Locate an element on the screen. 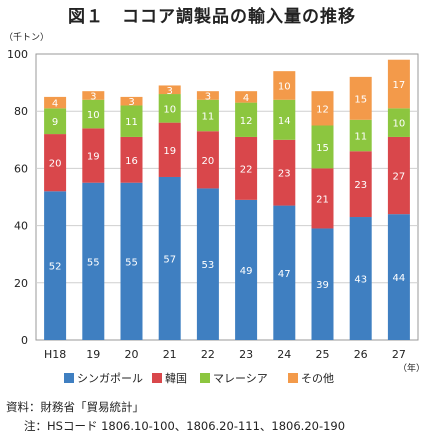  data-label: 21 is located at coordinates (322, 199).